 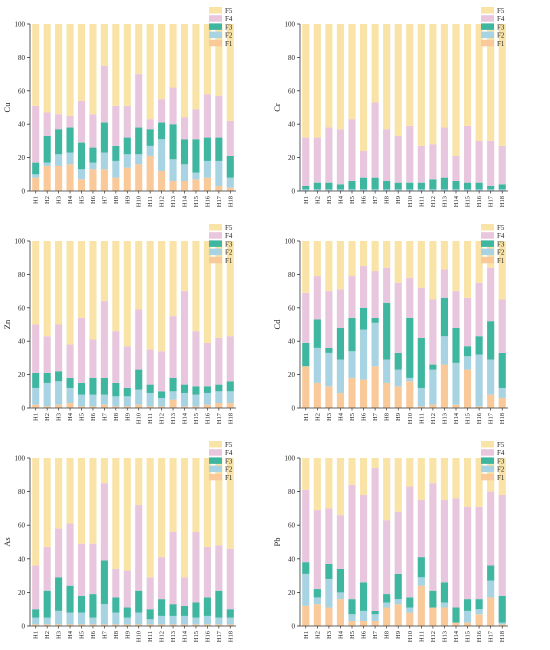 I want to click on y-axis-label: Zn, so click(x=7, y=324).